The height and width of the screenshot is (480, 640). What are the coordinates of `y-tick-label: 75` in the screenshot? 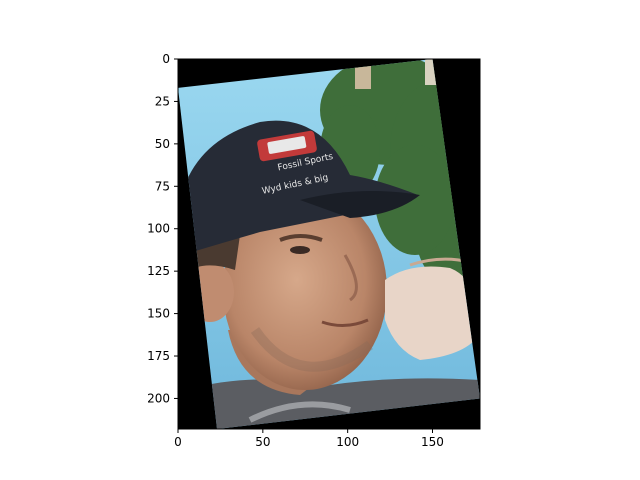 It's located at (162, 186).